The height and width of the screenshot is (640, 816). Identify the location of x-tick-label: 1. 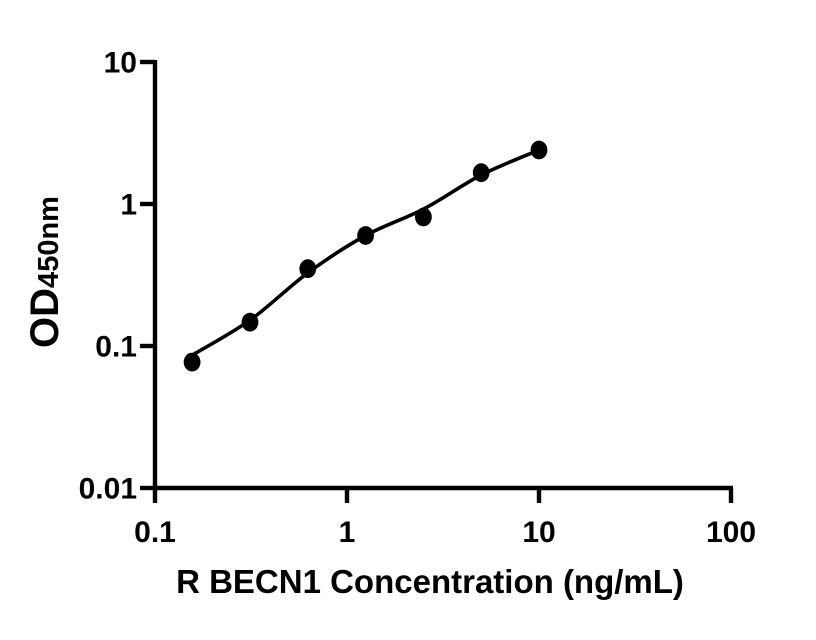
(347, 532).